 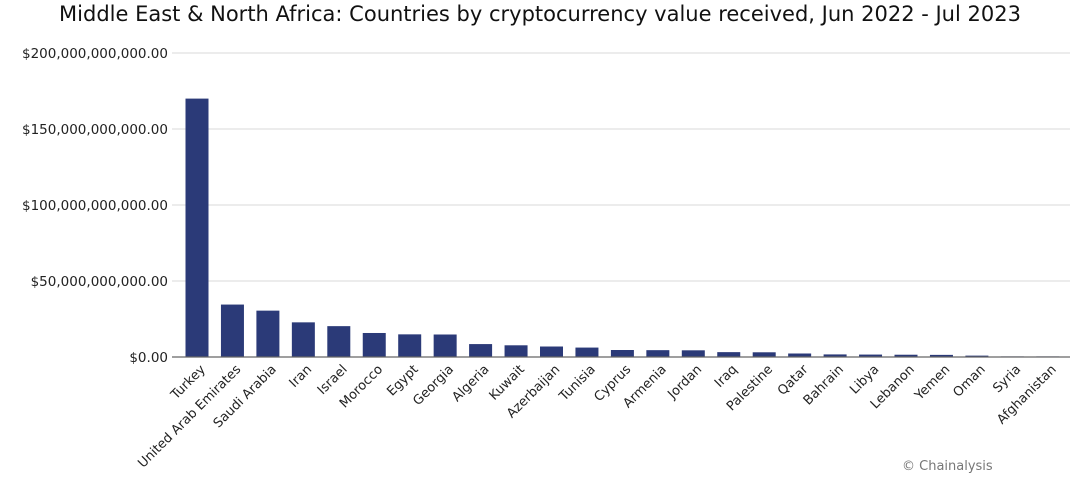 I want to click on bar-united-arab-emirates, so click(x=232, y=330).